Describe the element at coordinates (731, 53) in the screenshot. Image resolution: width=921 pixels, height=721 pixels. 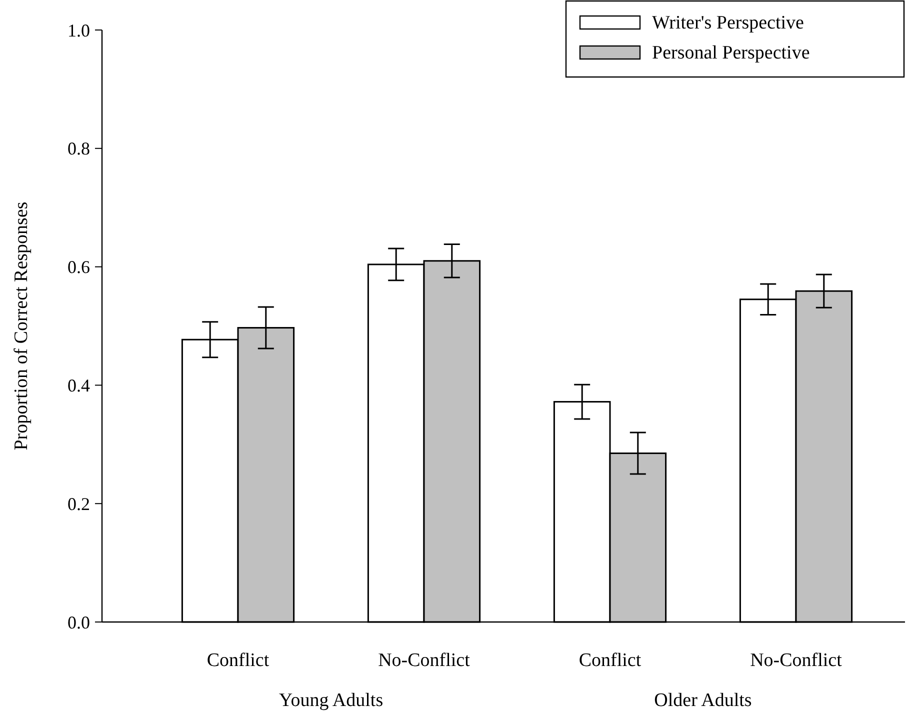
I see `legend-label: Personal Perspective` at that location.